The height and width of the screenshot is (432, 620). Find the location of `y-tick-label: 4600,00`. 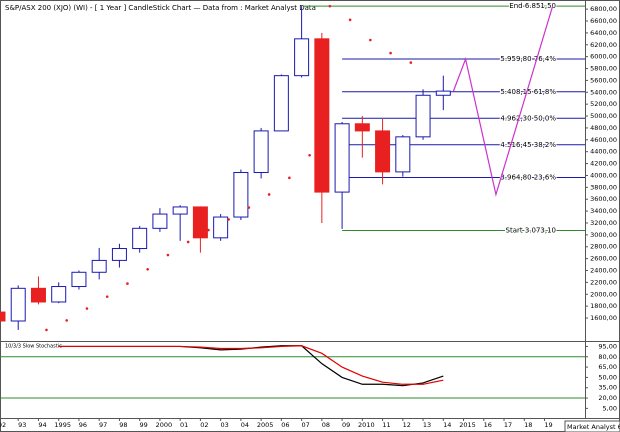

y-tick-label: 4600,00 is located at coordinates (603, 140).